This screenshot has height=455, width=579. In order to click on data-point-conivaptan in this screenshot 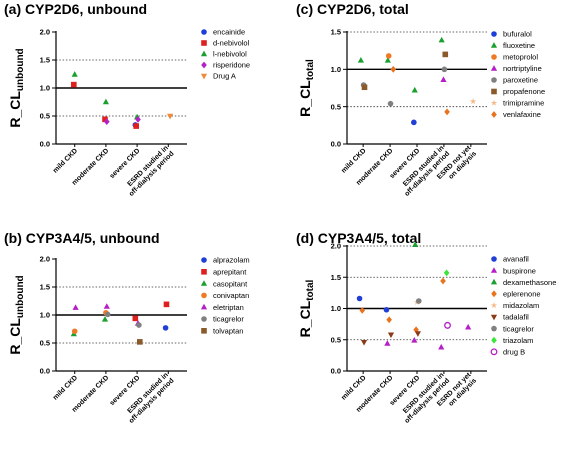, I will do `click(74, 331)`.